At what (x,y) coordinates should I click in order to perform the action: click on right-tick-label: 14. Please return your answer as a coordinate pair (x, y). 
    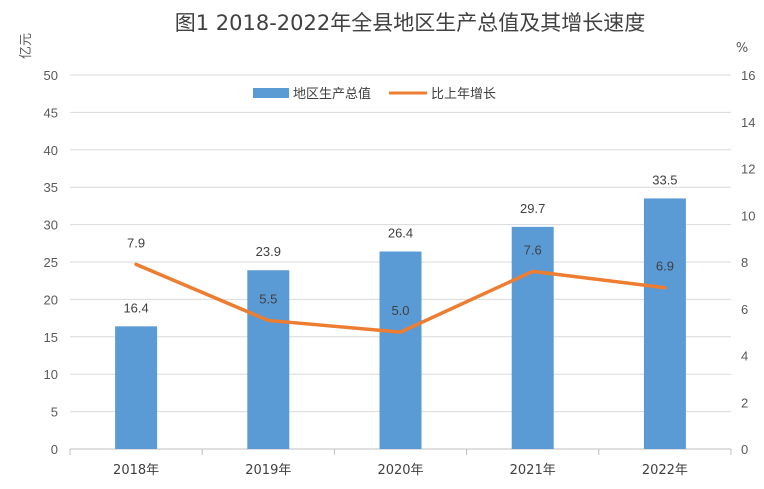
    Looking at the image, I should click on (748, 122).